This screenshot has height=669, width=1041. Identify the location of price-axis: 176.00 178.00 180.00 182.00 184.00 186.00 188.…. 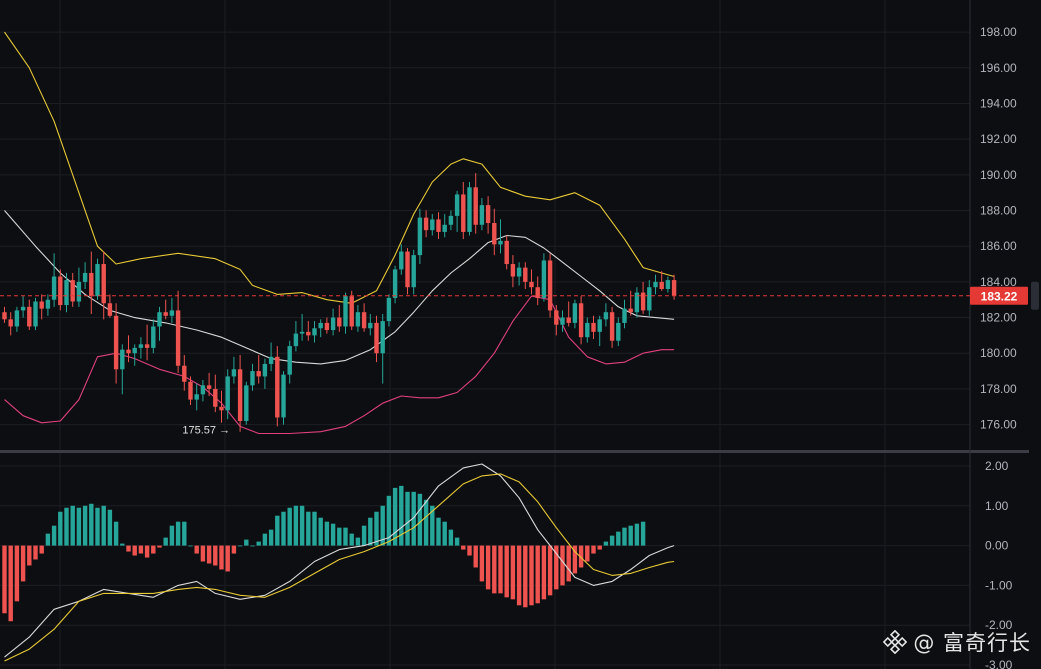
(1004, 347).